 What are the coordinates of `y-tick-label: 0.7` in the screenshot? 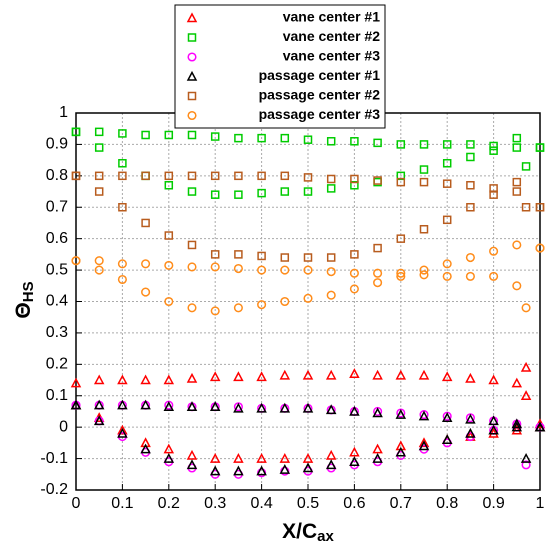 It's located at (57, 206).